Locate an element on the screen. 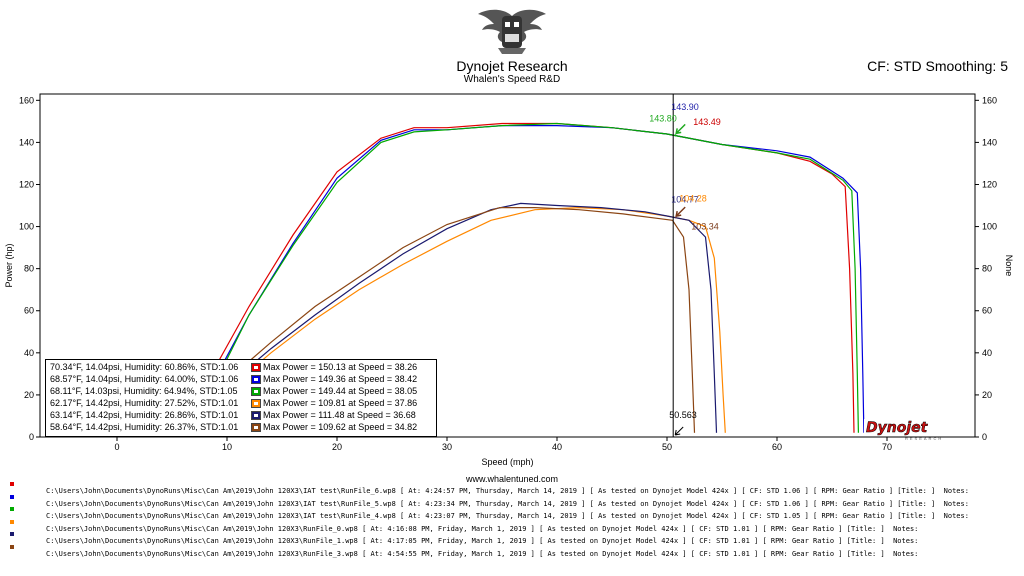 Image resolution: width=1024 pixels, height=576 pixels. legend-max-power: Max Power = 109.81 at Speed = 37.86 is located at coordinates (340, 403).